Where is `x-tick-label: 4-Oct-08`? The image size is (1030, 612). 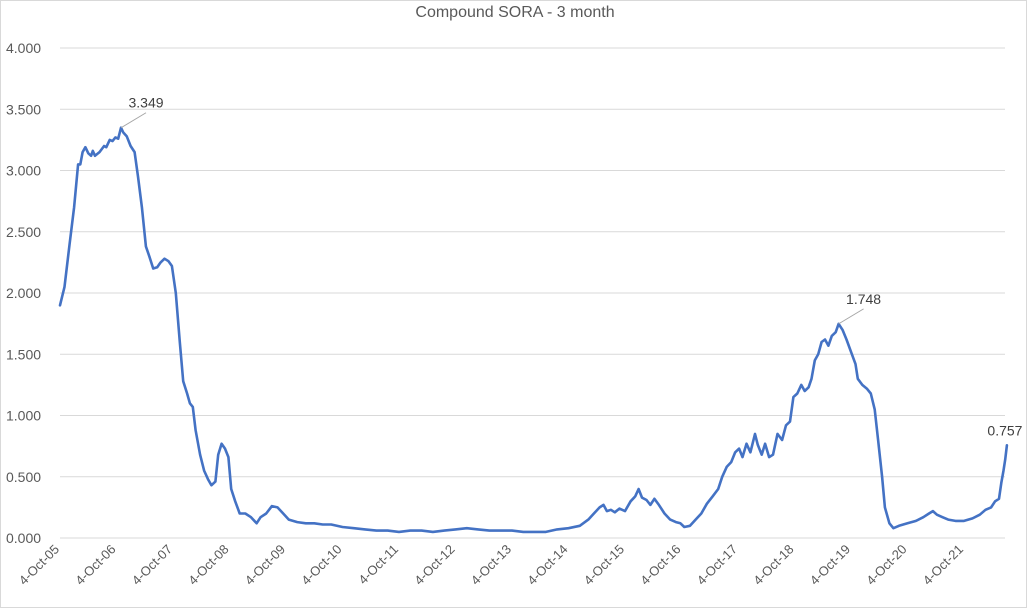
x-tick-label: 4-Oct-08 is located at coordinates (208, 565).